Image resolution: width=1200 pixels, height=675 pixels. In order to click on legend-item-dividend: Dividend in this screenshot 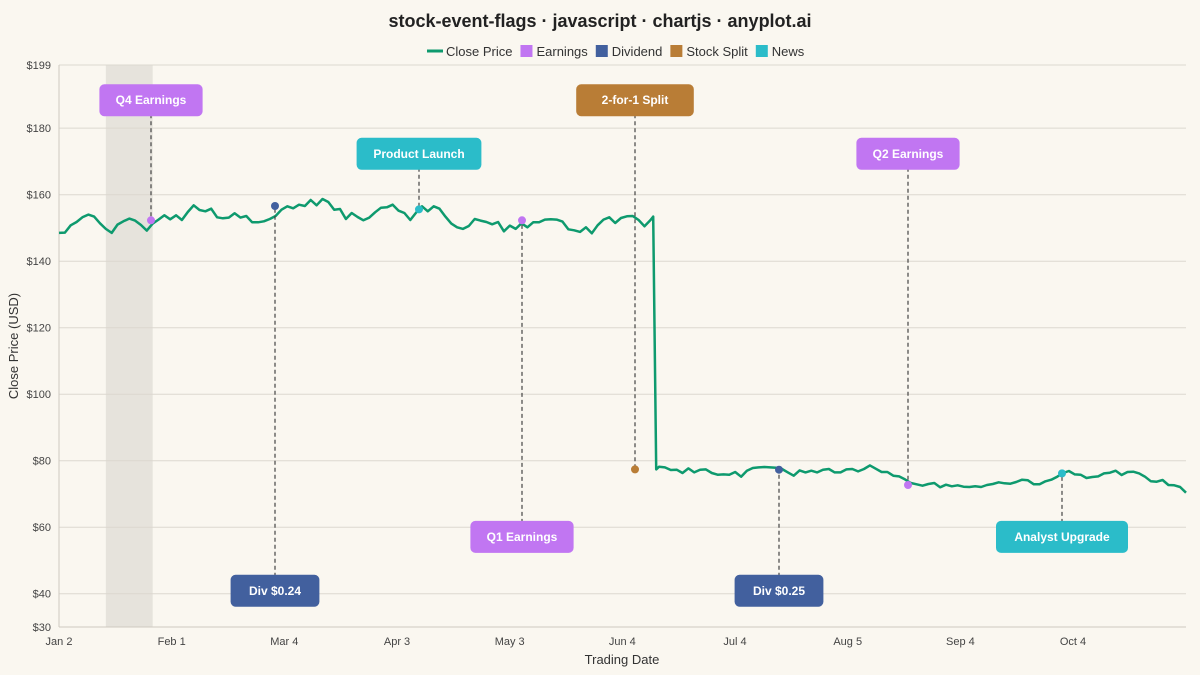, I will do `click(629, 51)`.